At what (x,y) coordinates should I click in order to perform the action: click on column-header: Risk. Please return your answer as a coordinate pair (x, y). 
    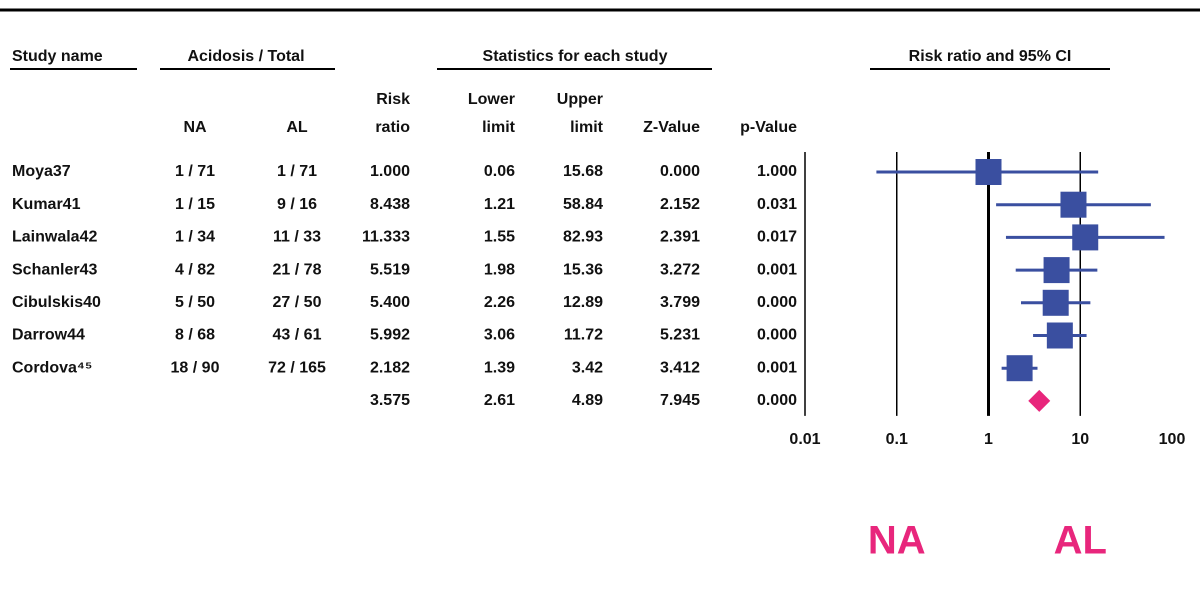
    Looking at the image, I should click on (393, 99).